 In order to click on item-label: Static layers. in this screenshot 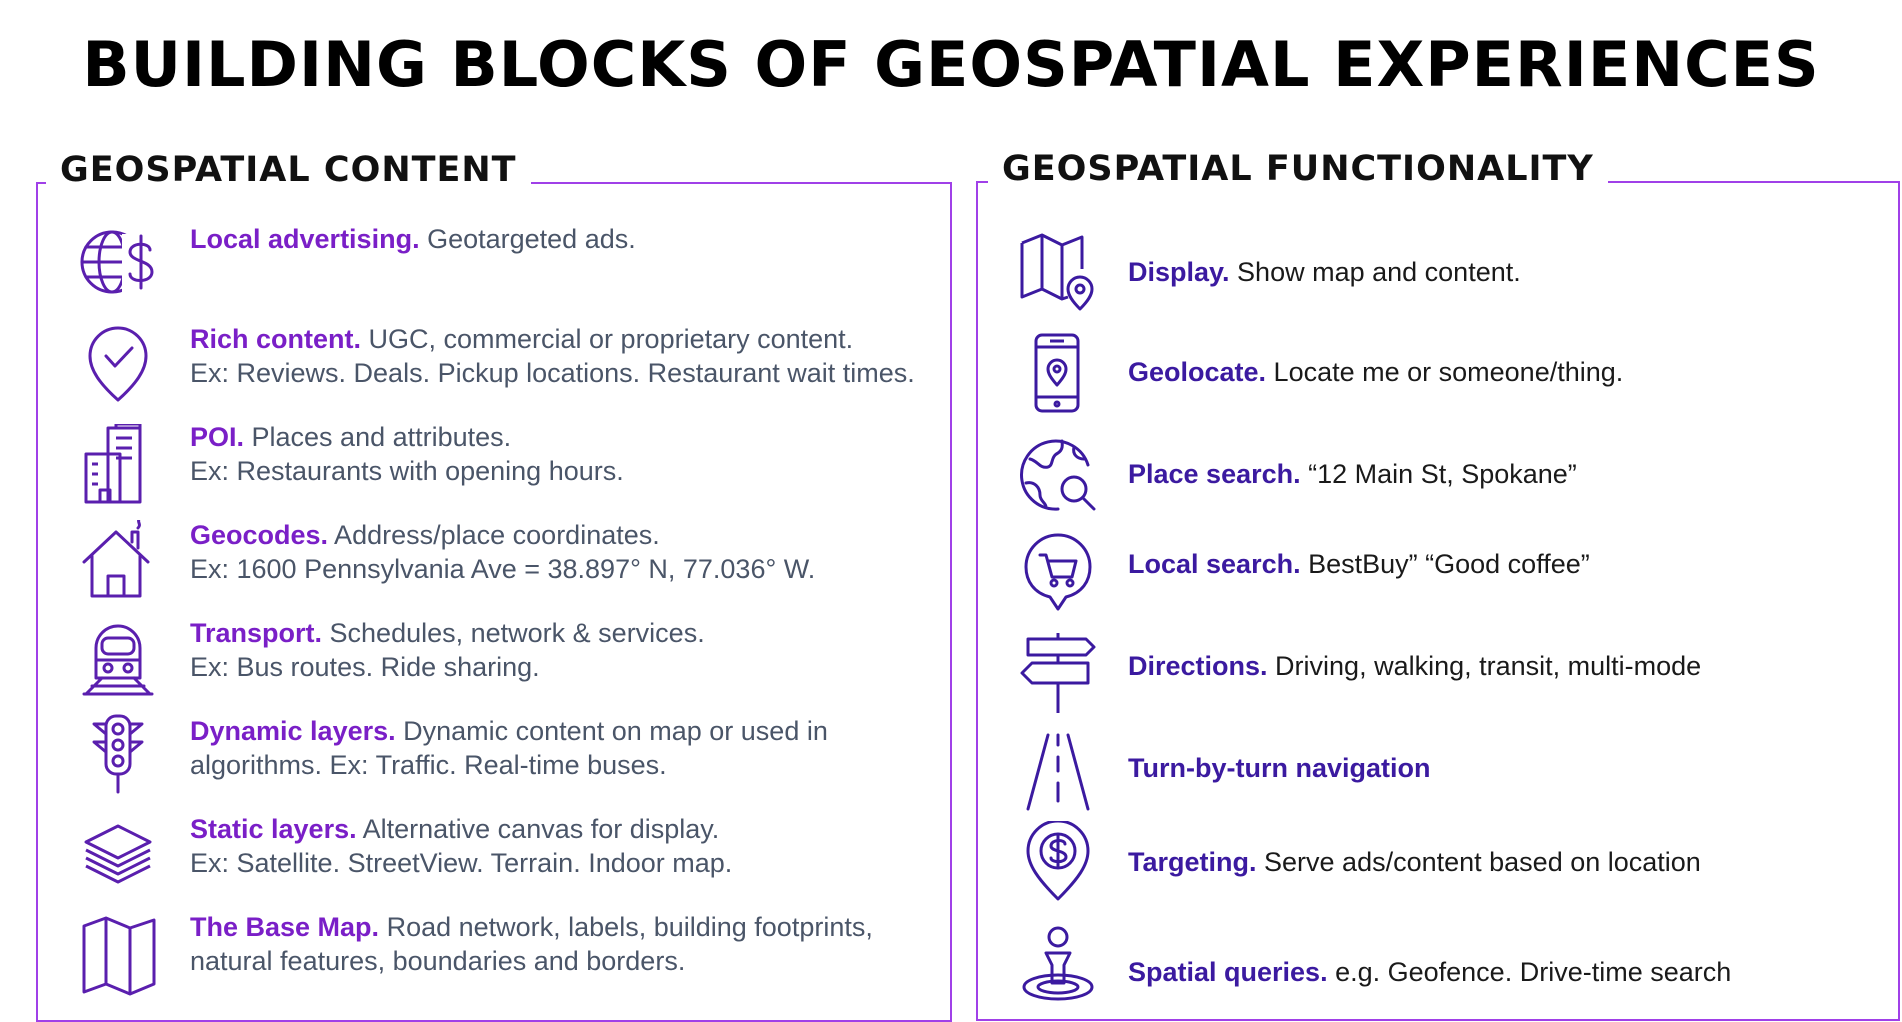, I will do `click(273, 829)`.